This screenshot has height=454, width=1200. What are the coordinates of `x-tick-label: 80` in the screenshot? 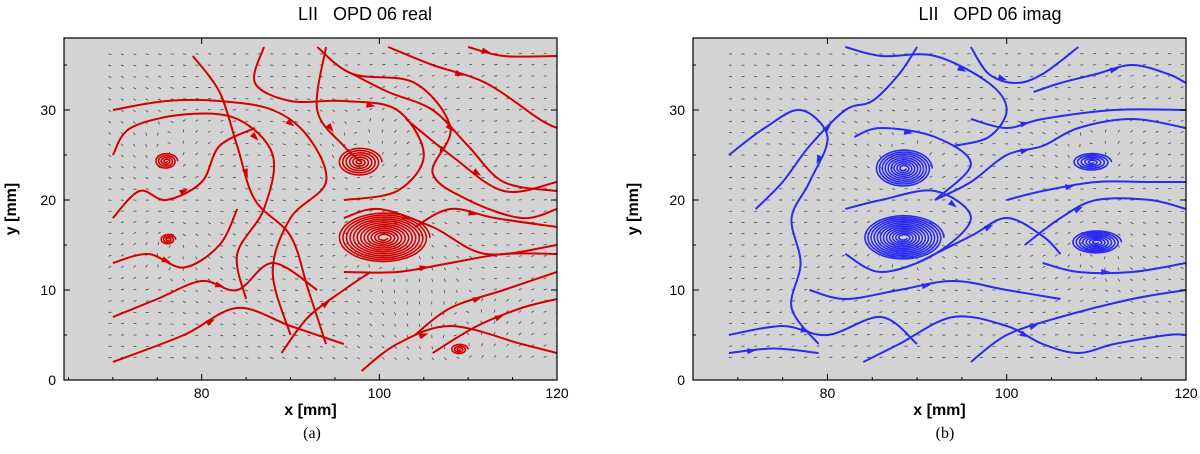 It's located at (828, 393).